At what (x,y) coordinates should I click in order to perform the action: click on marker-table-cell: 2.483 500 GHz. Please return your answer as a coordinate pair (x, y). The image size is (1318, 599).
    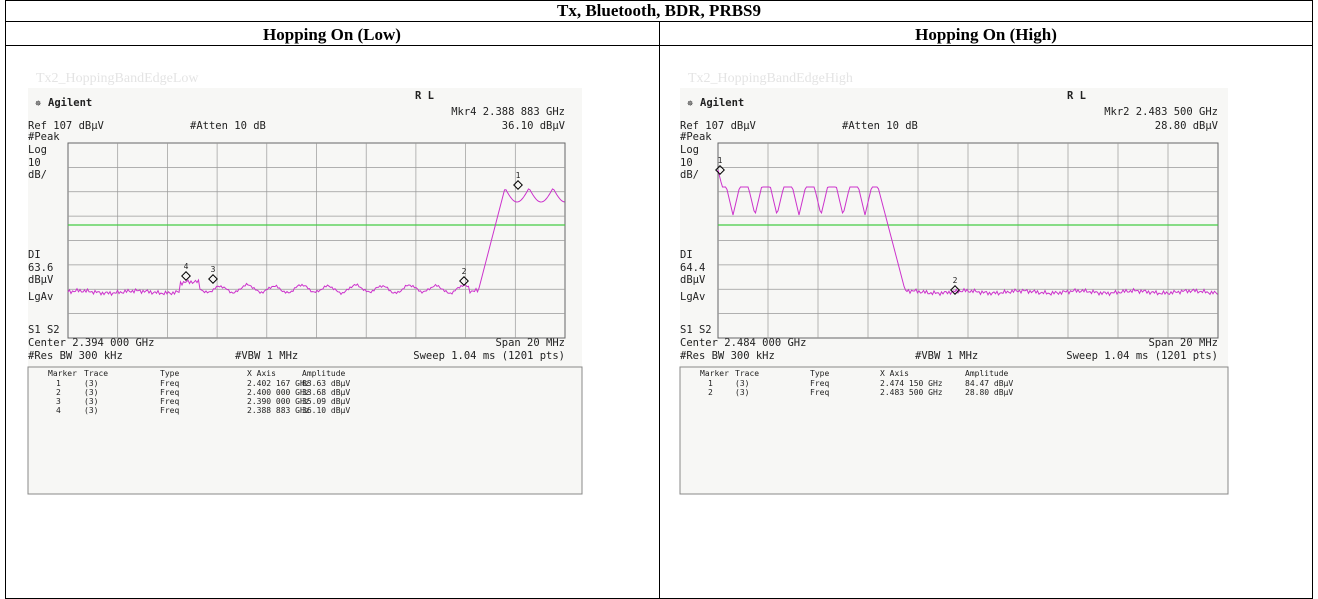
    Looking at the image, I should click on (911, 392).